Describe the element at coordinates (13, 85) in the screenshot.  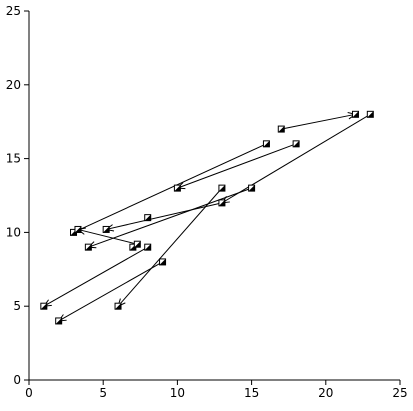
I see `y-tick-label: 20` at that location.